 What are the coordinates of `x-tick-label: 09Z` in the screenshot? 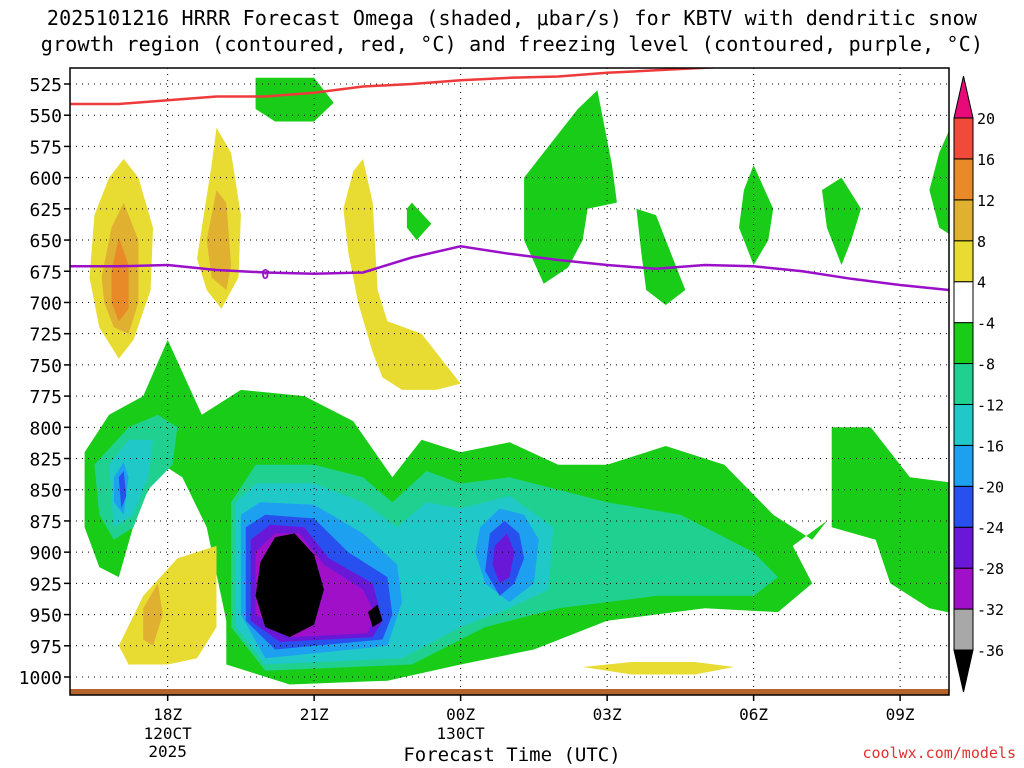 It's located at (900, 714).